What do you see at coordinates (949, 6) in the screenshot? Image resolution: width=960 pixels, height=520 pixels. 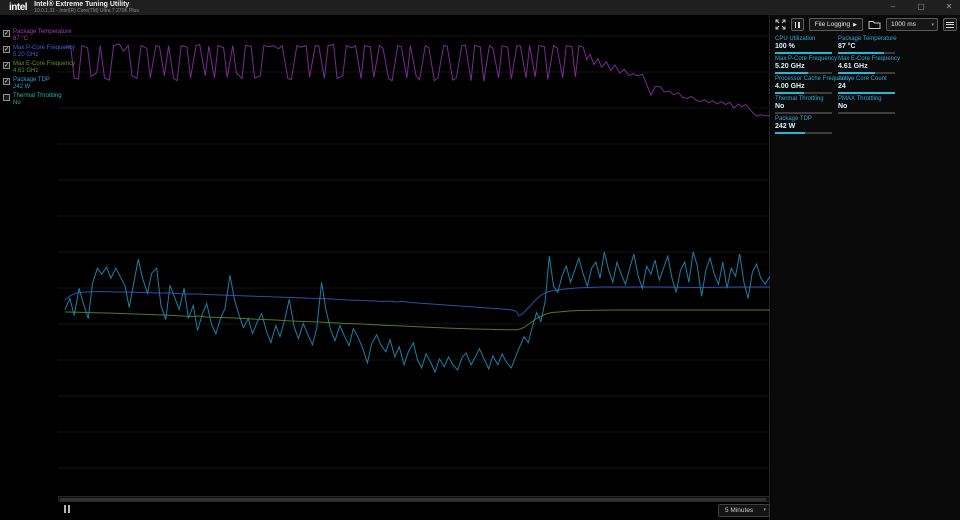 I see `close-button: ✕` at bounding box center [949, 6].